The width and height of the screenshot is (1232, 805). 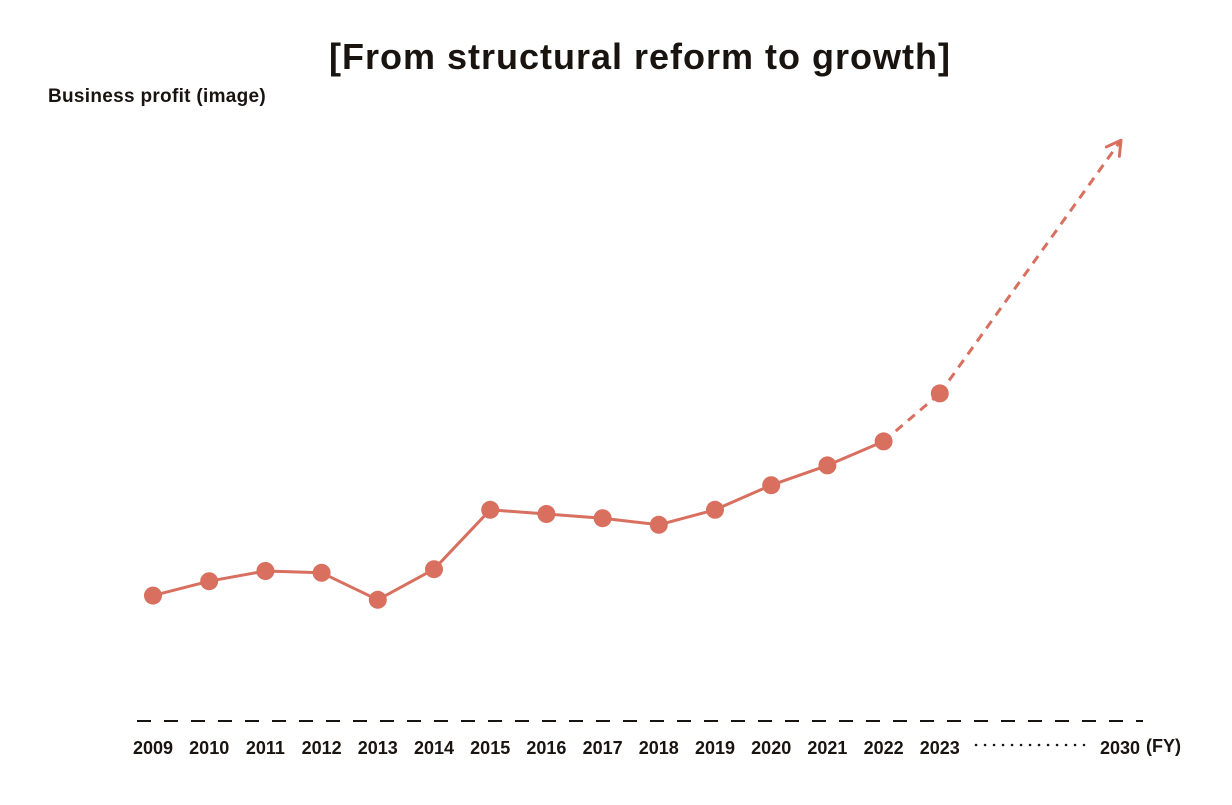 I want to click on x-axis-unit-label: (FY), so click(x=1163, y=746).